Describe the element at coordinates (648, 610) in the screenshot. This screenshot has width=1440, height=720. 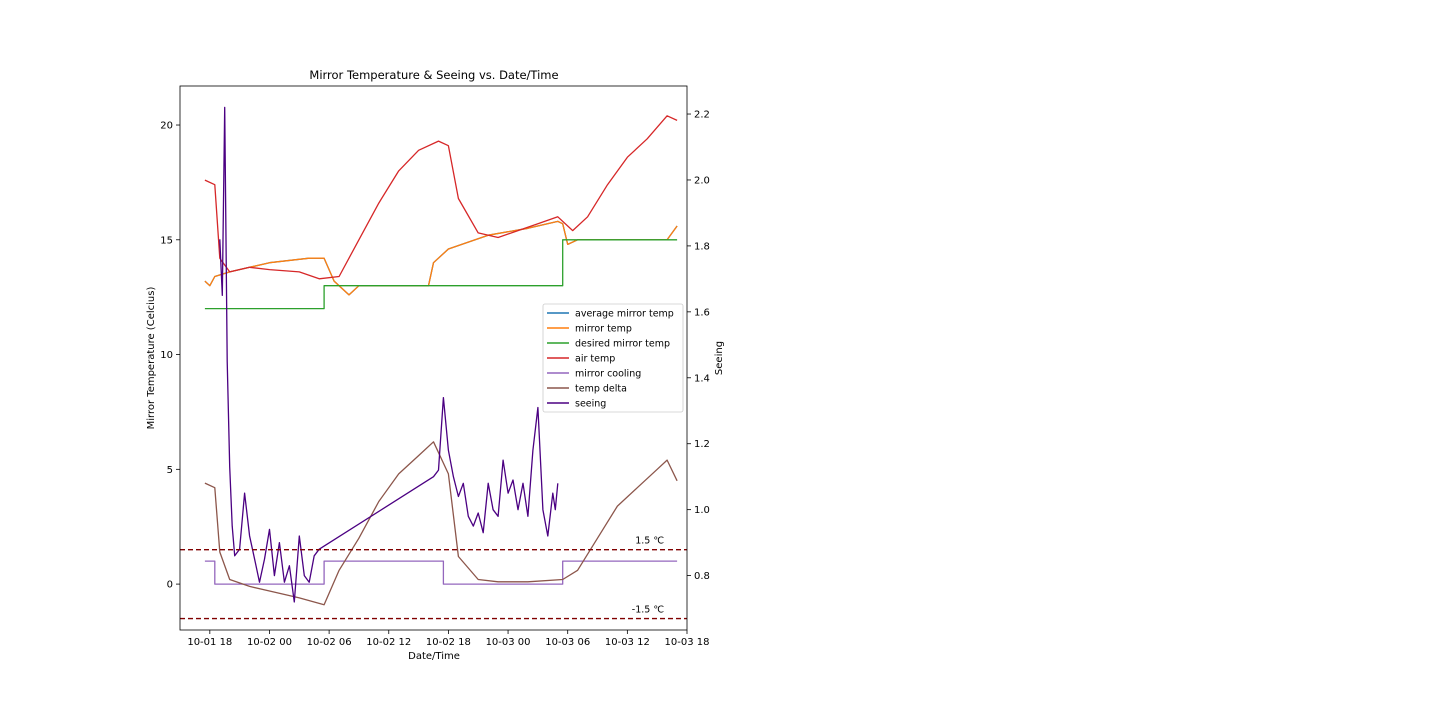
I see `reference-line-label-1: -1.5 ℃` at that location.